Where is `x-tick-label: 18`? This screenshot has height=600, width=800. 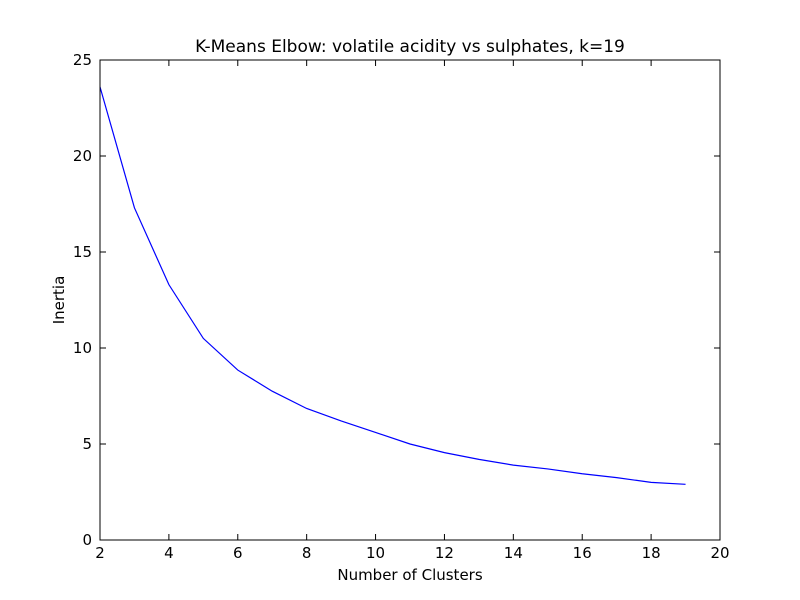 x-tick-label: 18 is located at coordinates (651, 553).